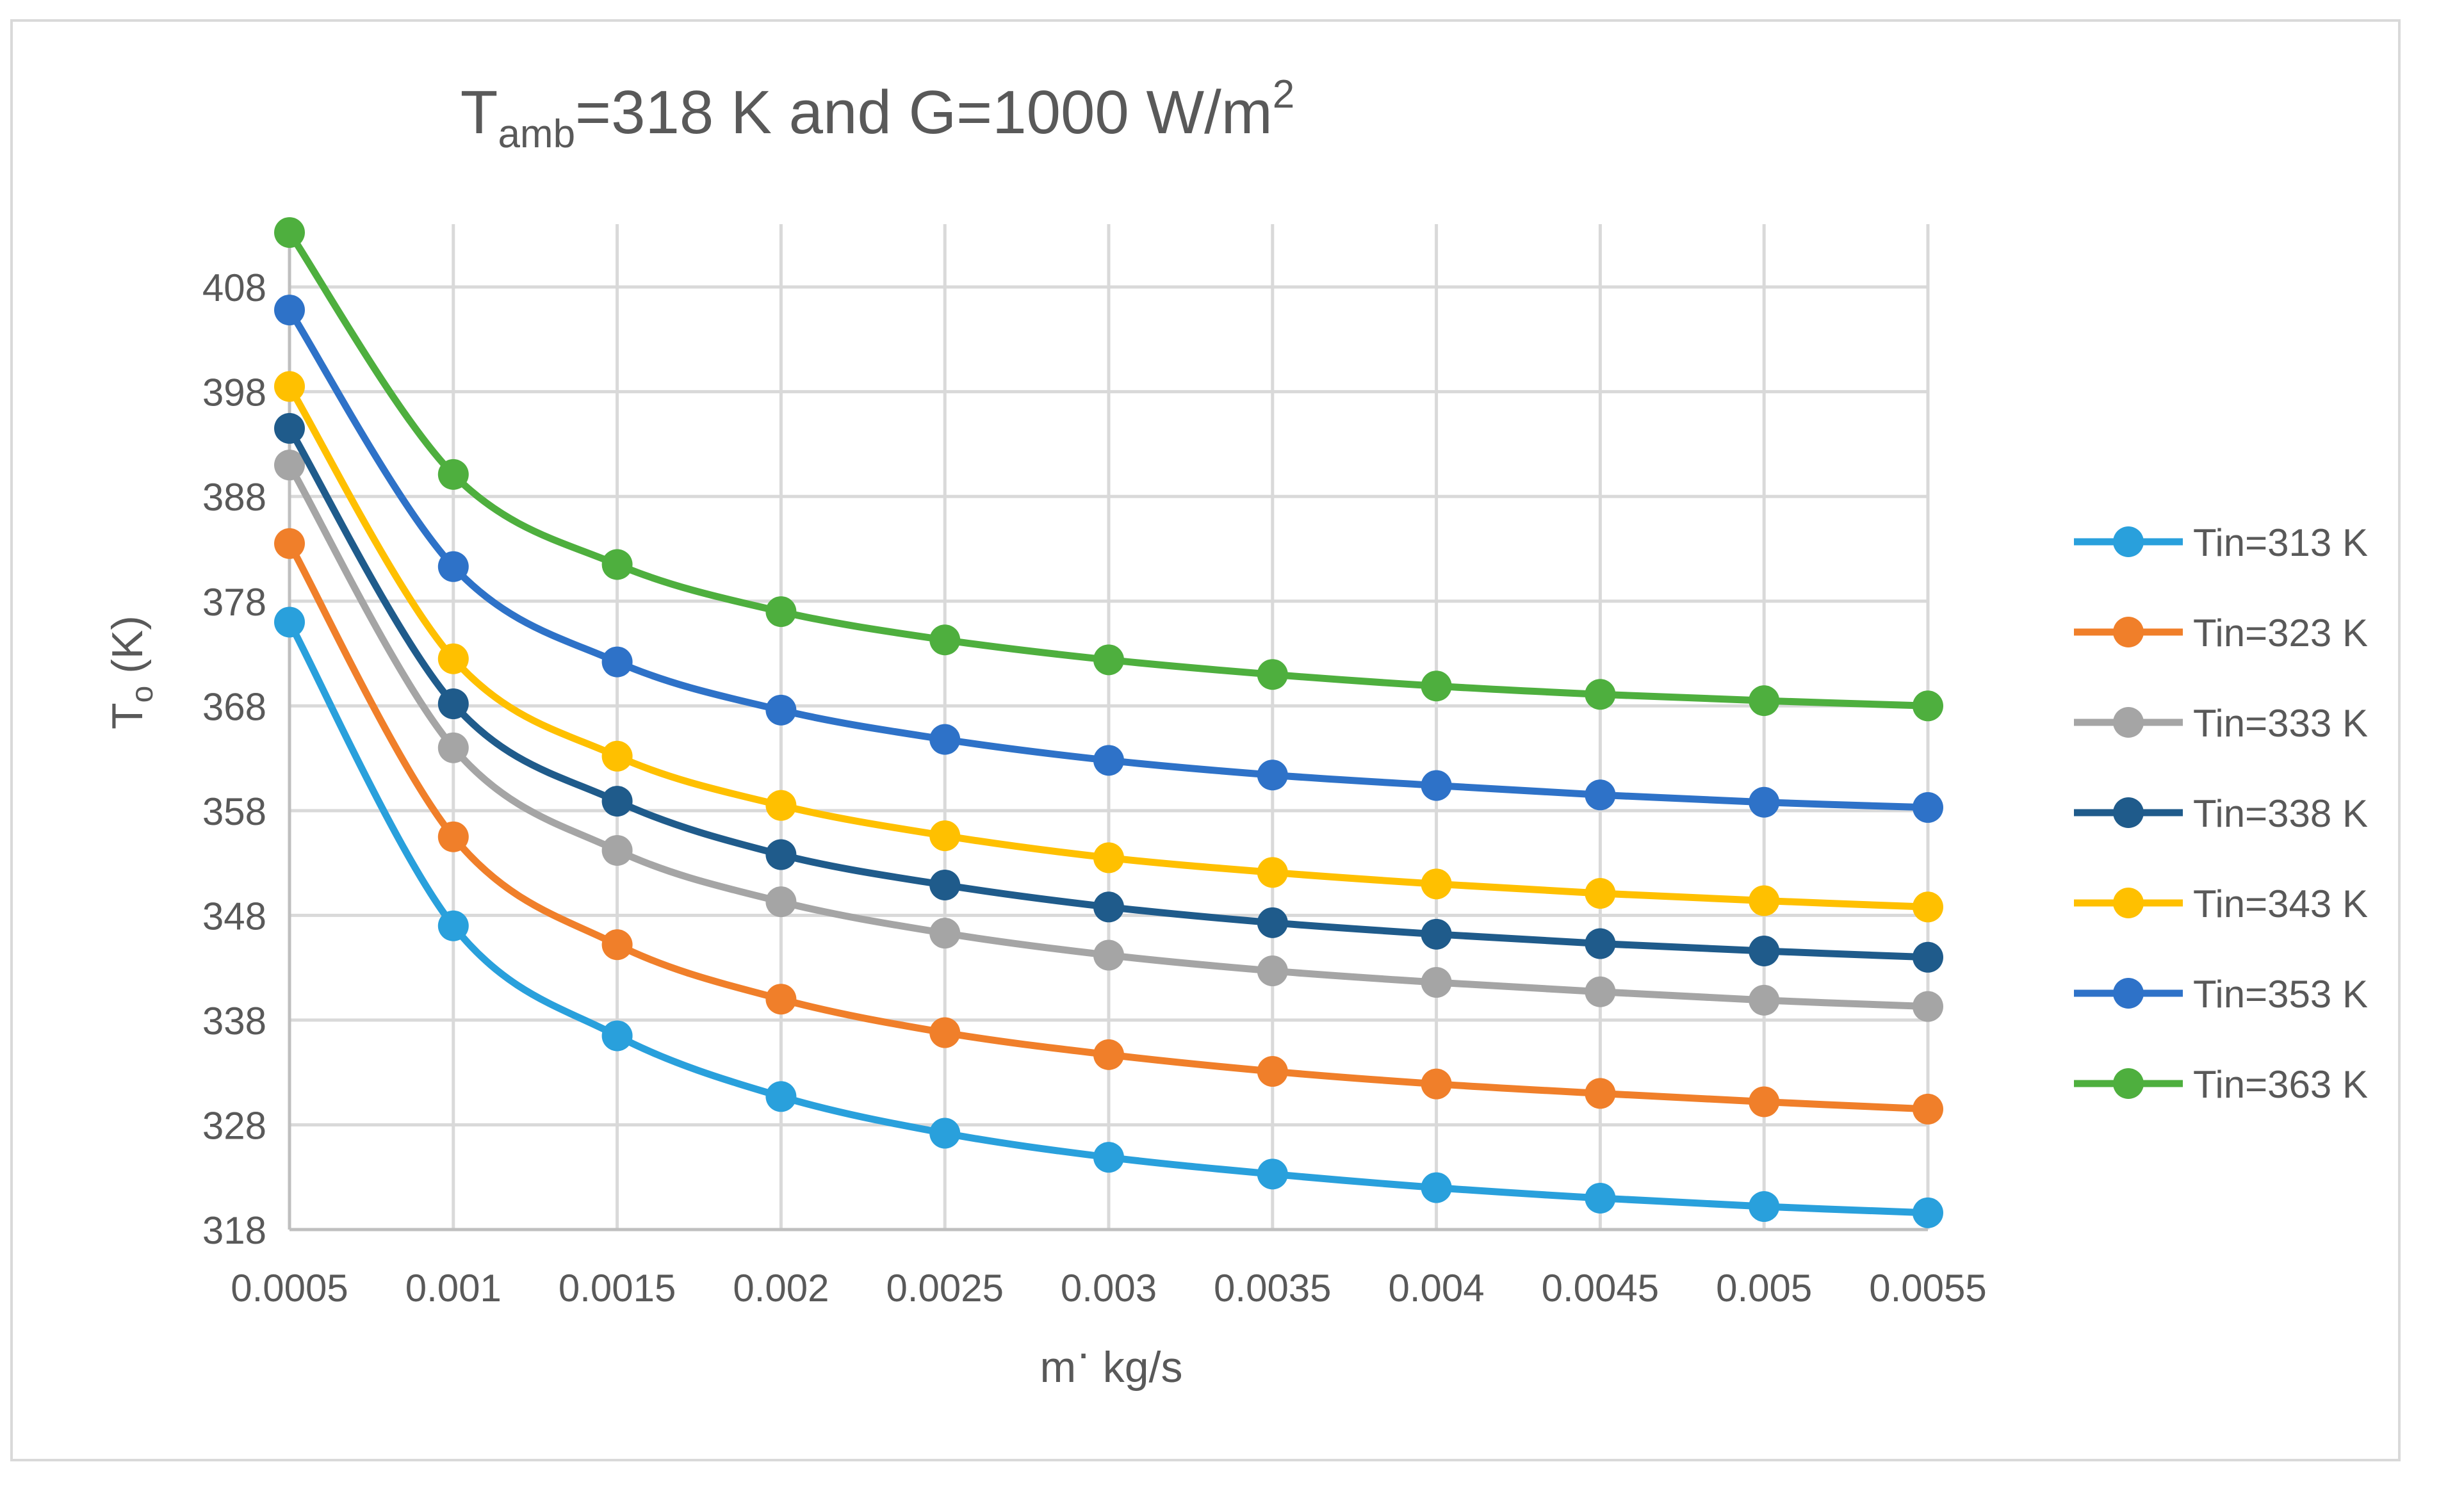  What do you see at coordinates (1764, 1288) in the screenshot?
I see `x-tick-label: 0.005` at bounding box center [1764, 1288].